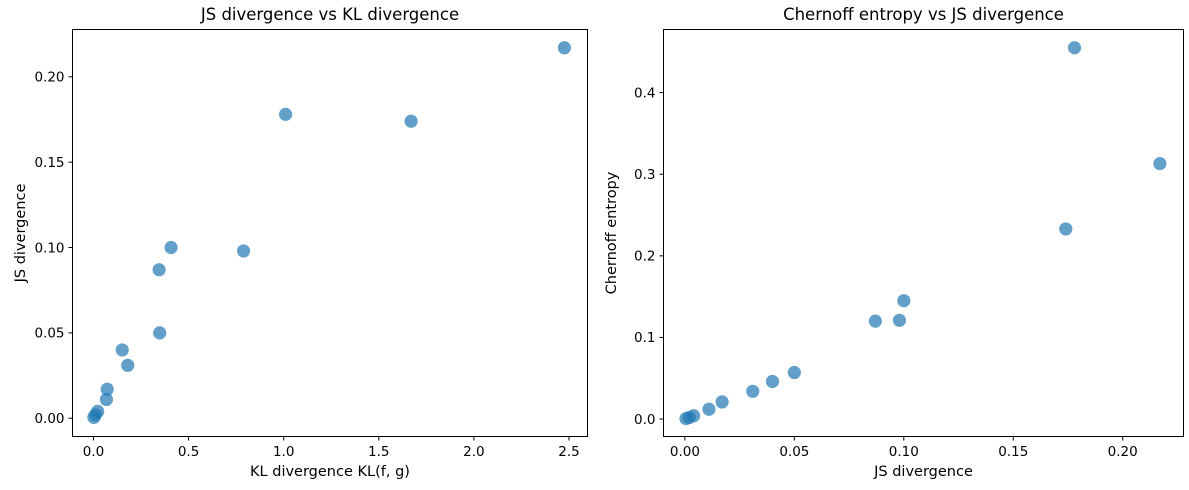 The height and width of the screenshot is (490, 1189). Describe the element at coordinates (49, 248) in the screenshot. I see `y-tick-label: 0.10` at that location.